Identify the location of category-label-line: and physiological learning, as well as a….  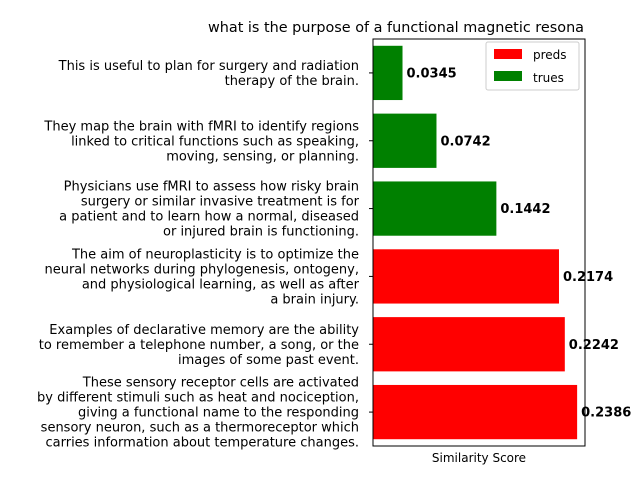
(221, 284).